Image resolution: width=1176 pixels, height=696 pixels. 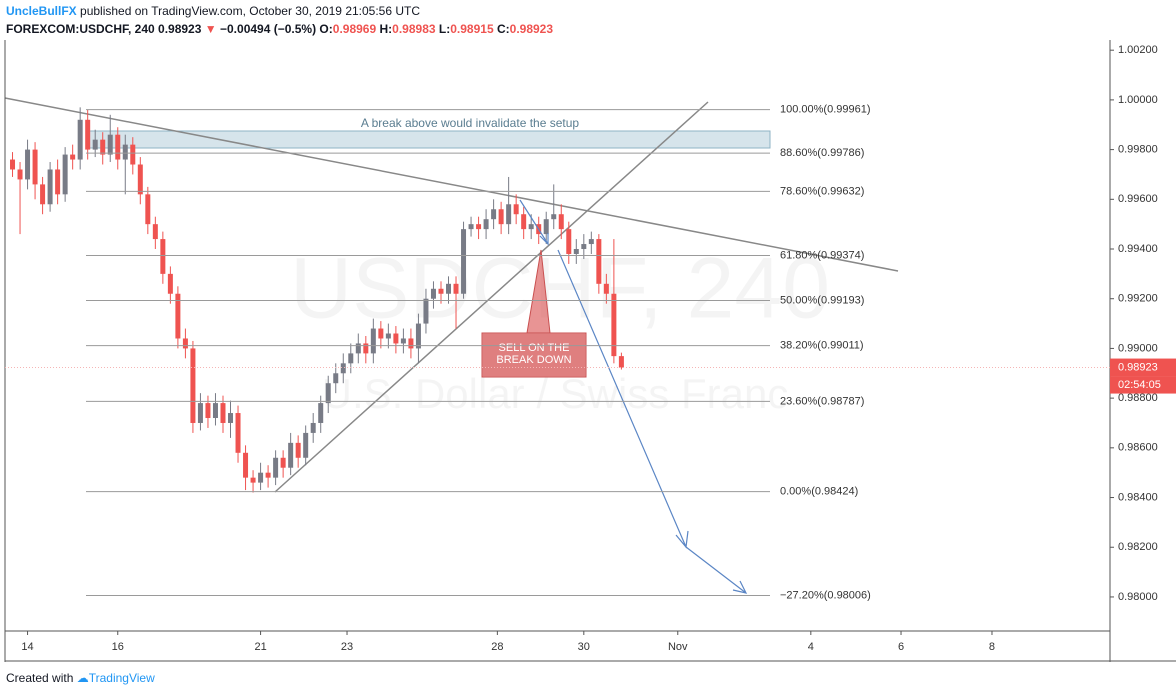 I want to click on zone-note: A break above would invalidate the setup, so click(x=470, y=123).